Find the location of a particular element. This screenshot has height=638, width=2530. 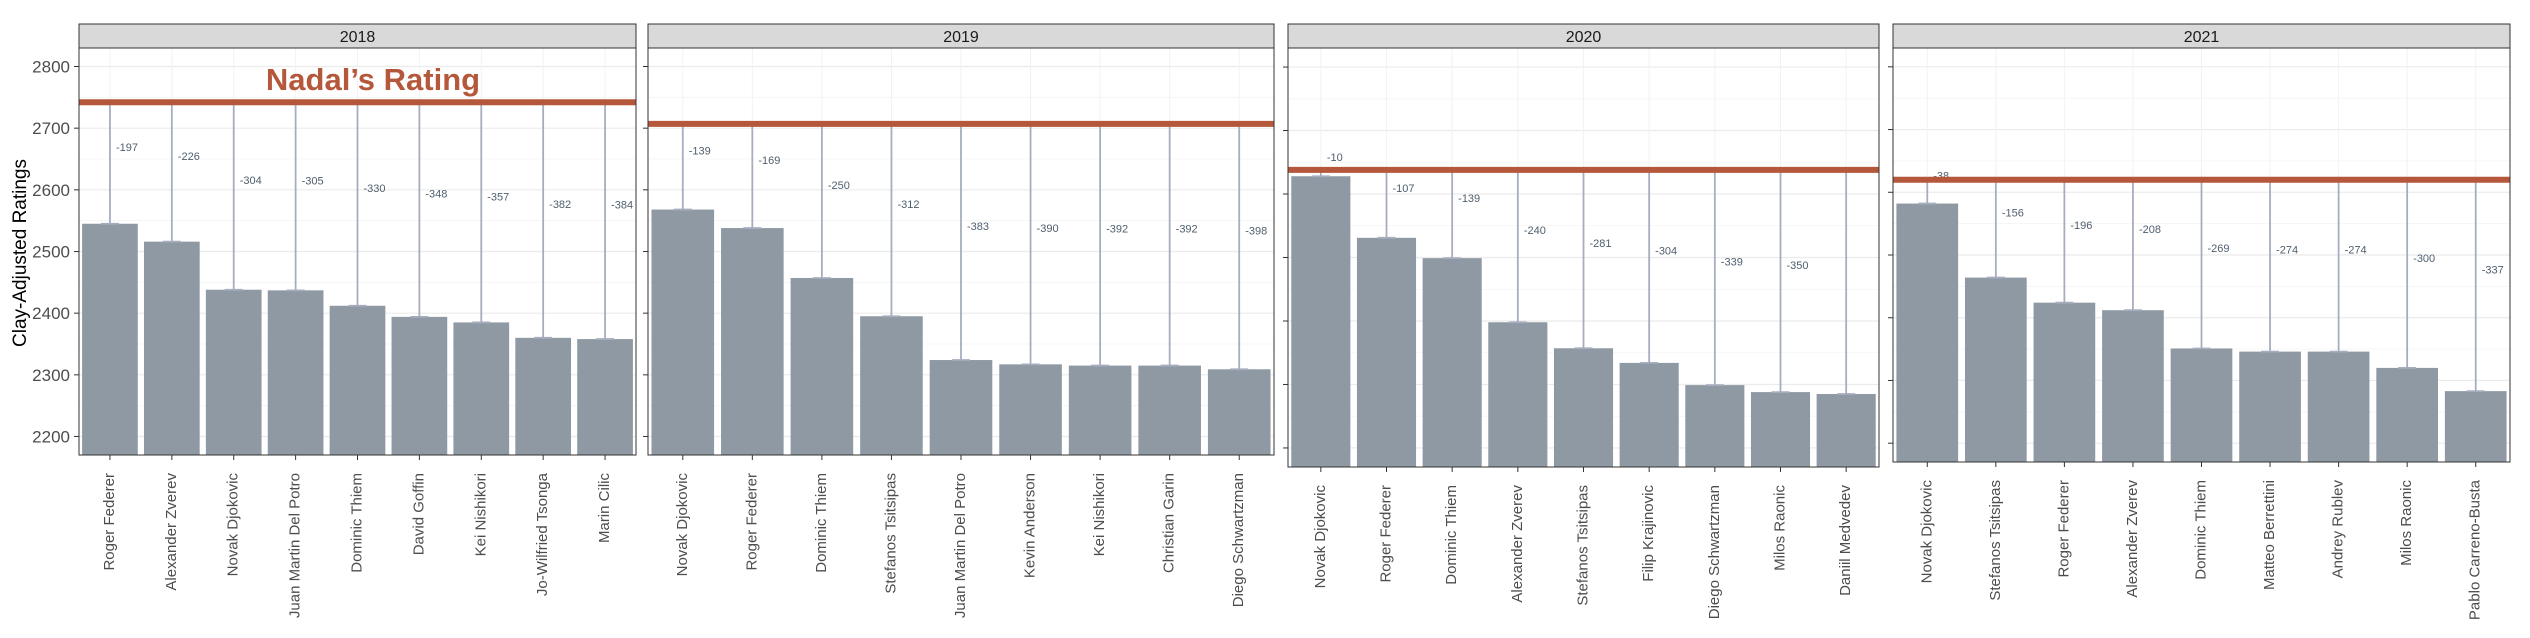

gap-label: -312 is located at coordinates (908, 205).